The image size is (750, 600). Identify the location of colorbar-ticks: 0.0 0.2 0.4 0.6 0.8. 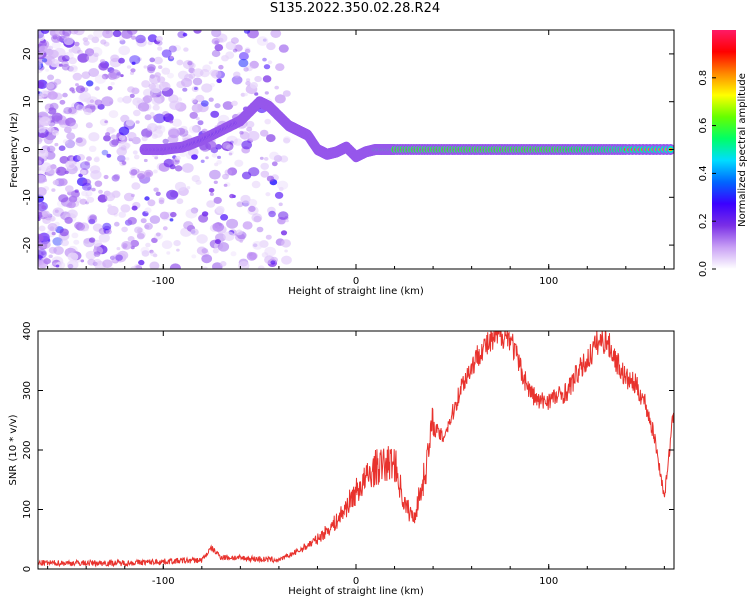
(707, 173).